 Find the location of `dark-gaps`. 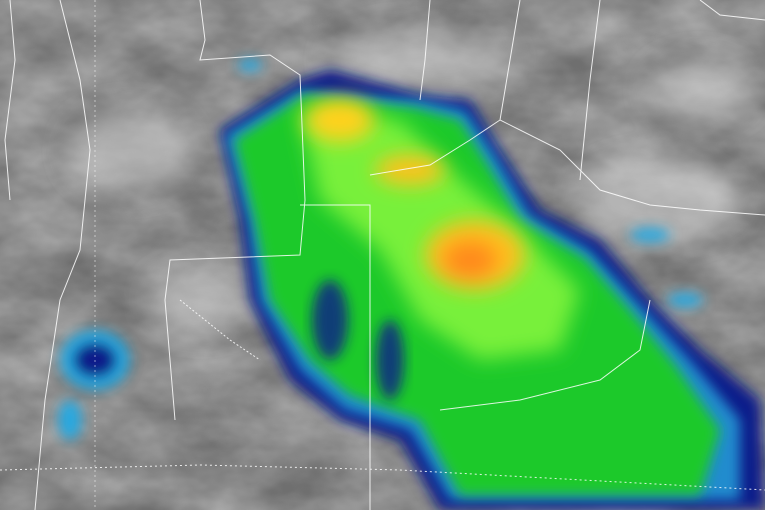

dark-gaps is located at coordinates (358, 340).